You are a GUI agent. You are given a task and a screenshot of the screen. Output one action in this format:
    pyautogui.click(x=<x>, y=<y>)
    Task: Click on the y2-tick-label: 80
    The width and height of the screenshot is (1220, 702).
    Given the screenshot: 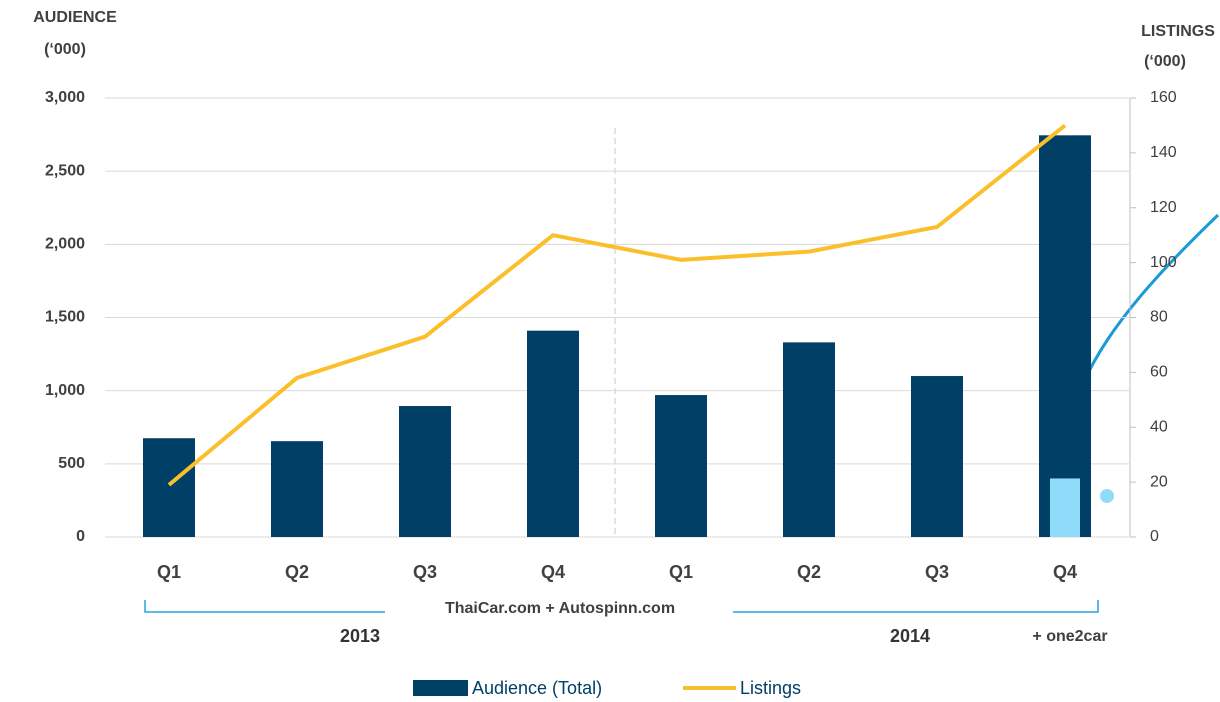 What is the action you would take?
    pyautogui.click(x=1159, y=317)
    